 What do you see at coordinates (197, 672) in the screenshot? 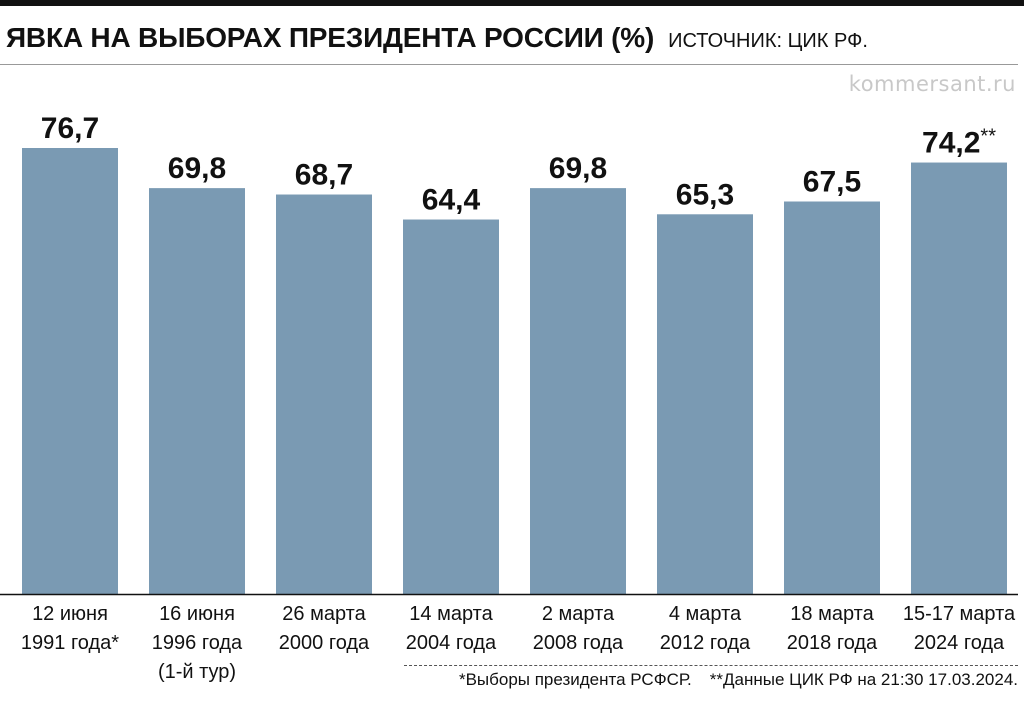
I see `category-label-2-line-3: (1-й тур)` at bounding box center [197, 672].